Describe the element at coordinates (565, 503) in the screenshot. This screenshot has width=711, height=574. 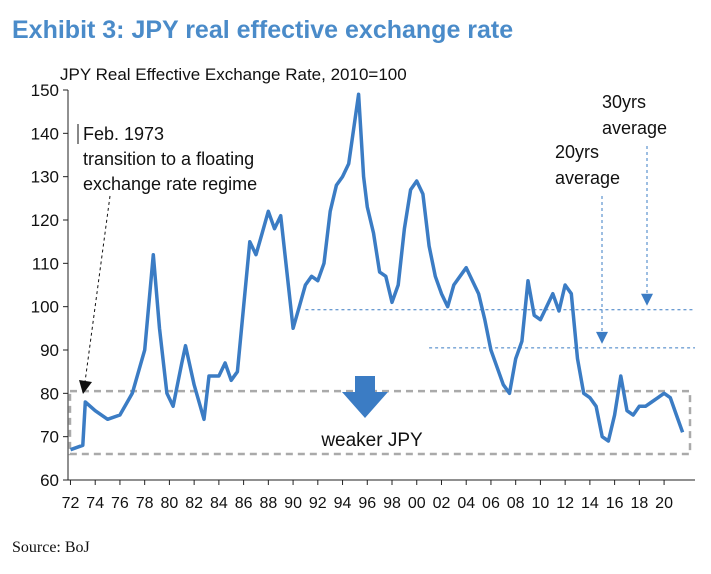
I see `x-tick-label: 12` at that location.